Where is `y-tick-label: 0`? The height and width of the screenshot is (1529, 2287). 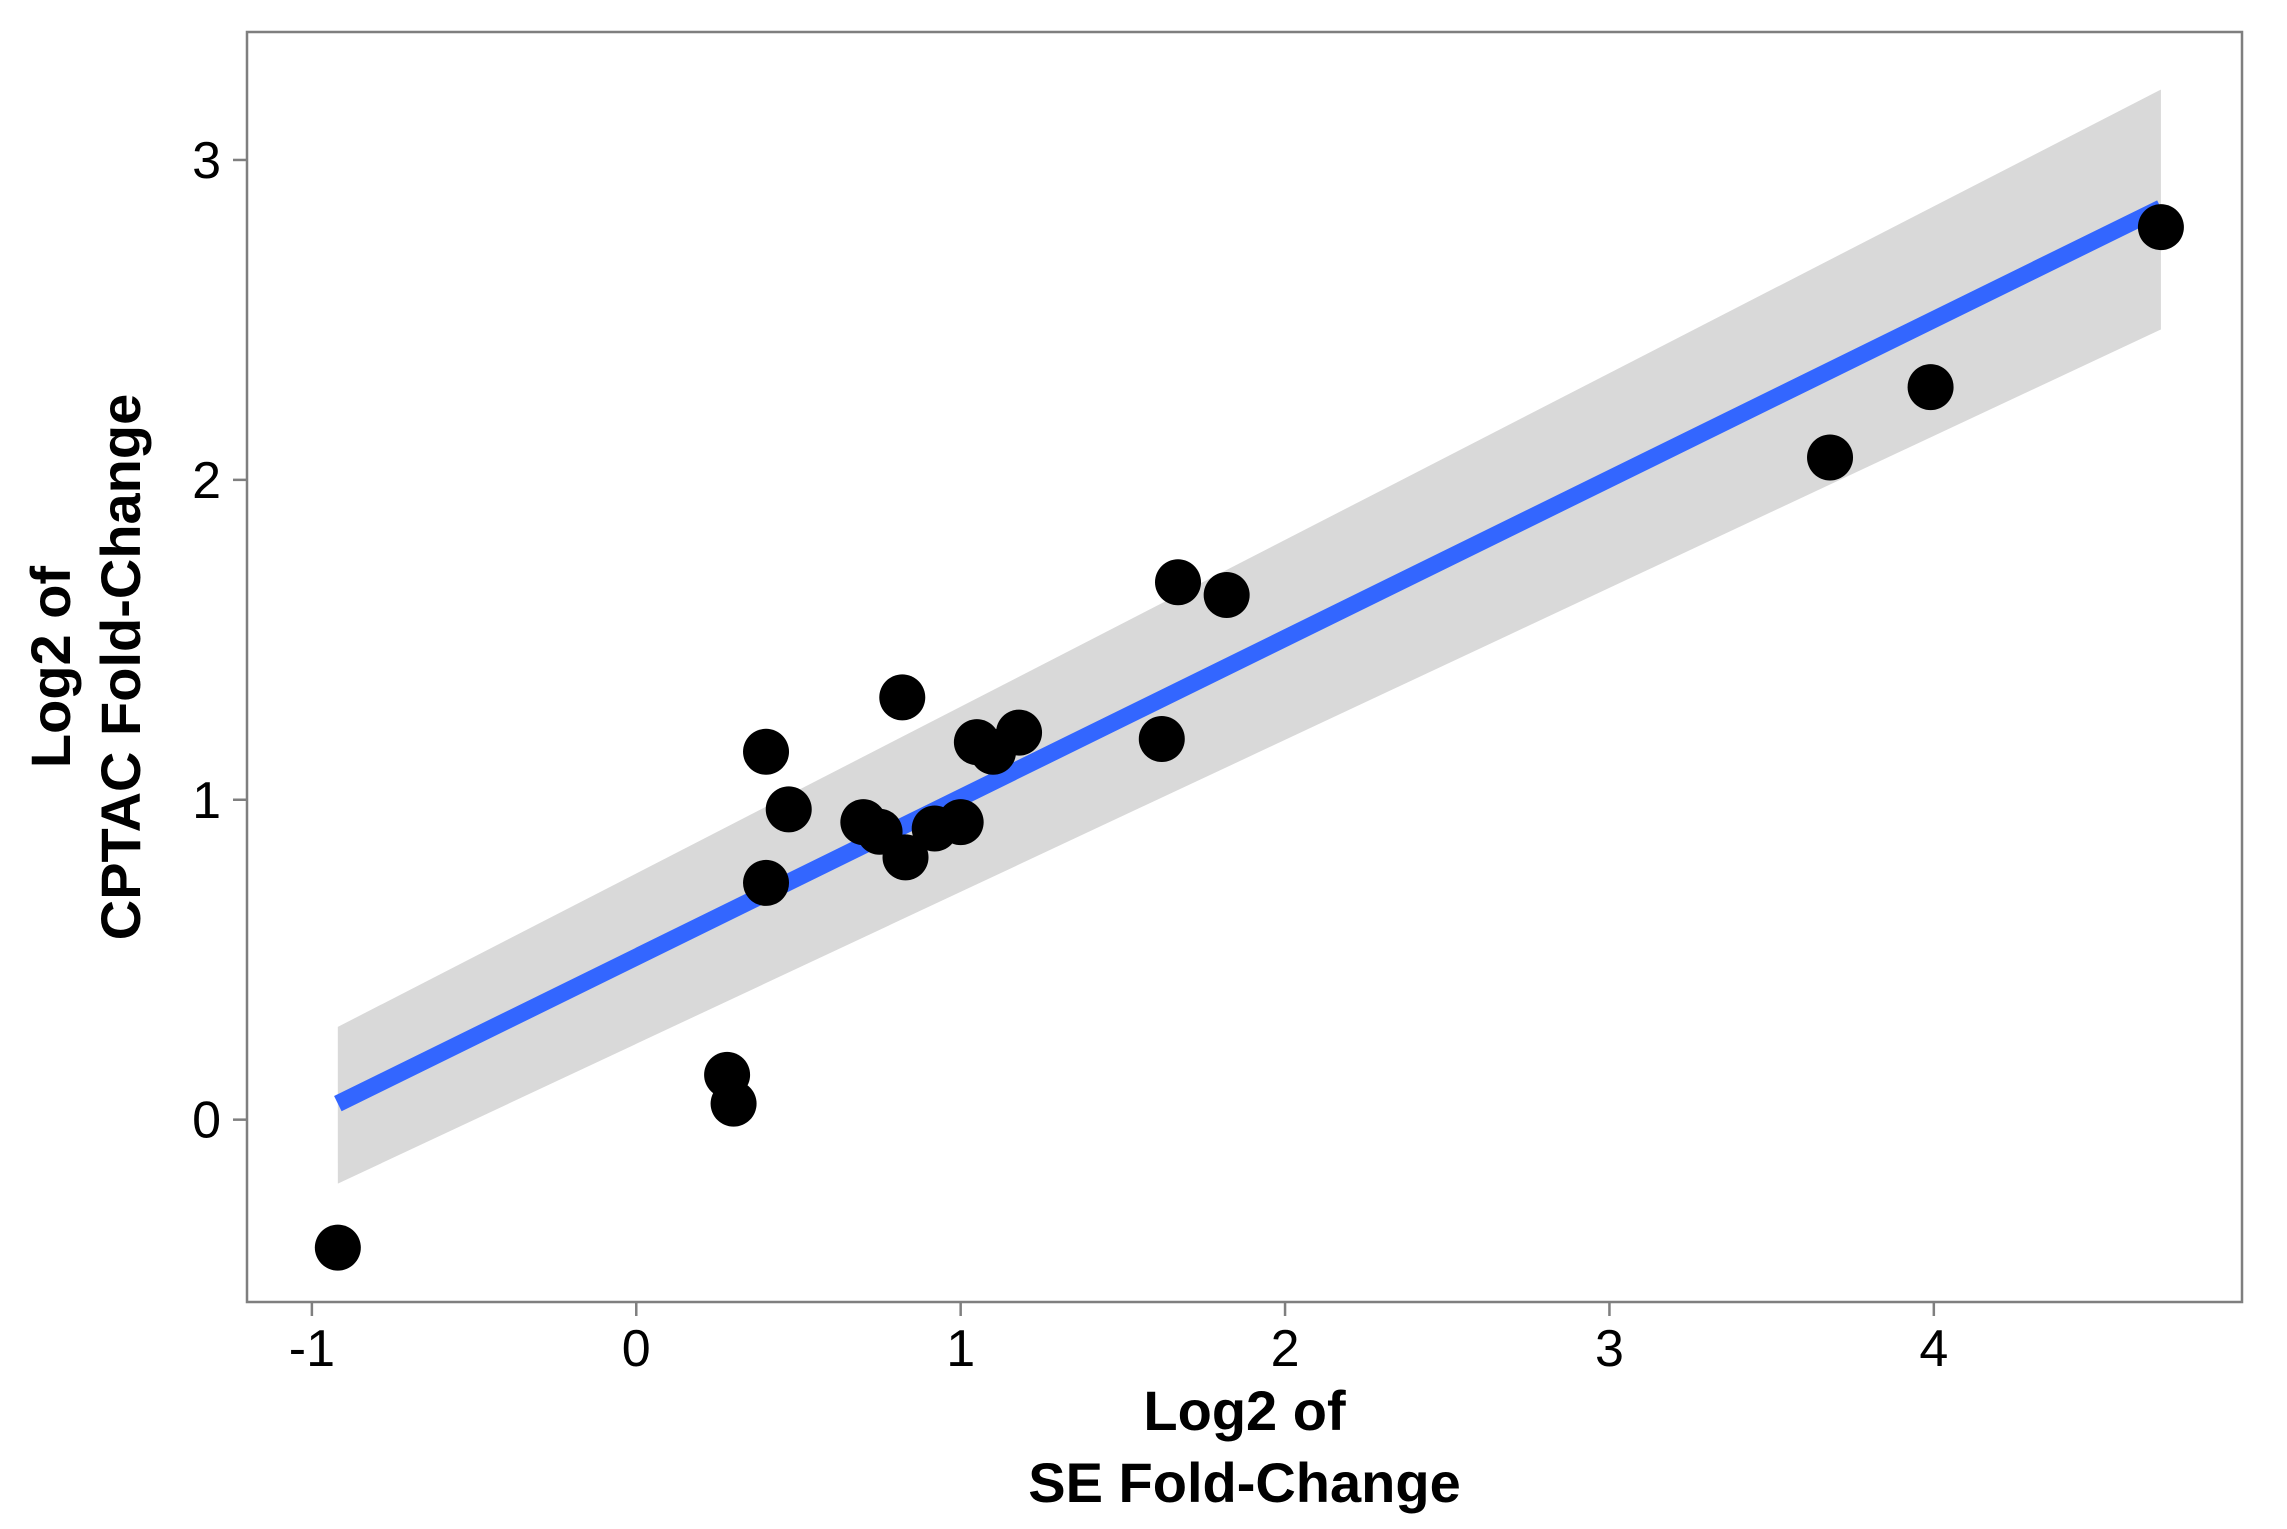
y-tick-label: 0 is located at coordinates (206, 1121).